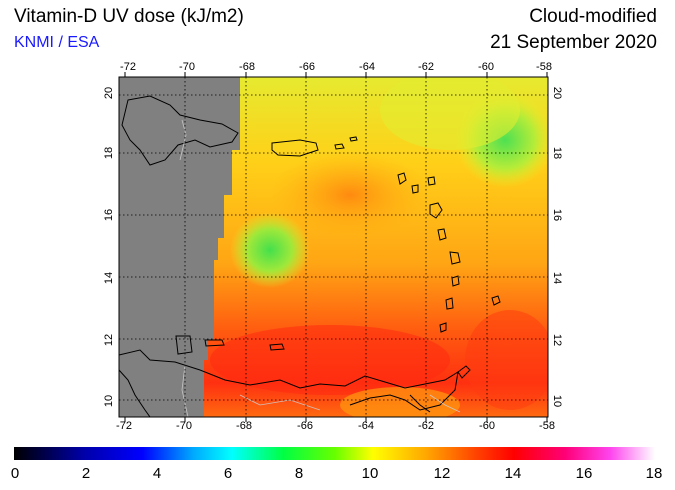 The height and width of the screenshot is (490, 675). What do you see at coordinates (228, 473) in the screenshot?
I see `colorbar-label: 6` at bounding box center [228, 473].